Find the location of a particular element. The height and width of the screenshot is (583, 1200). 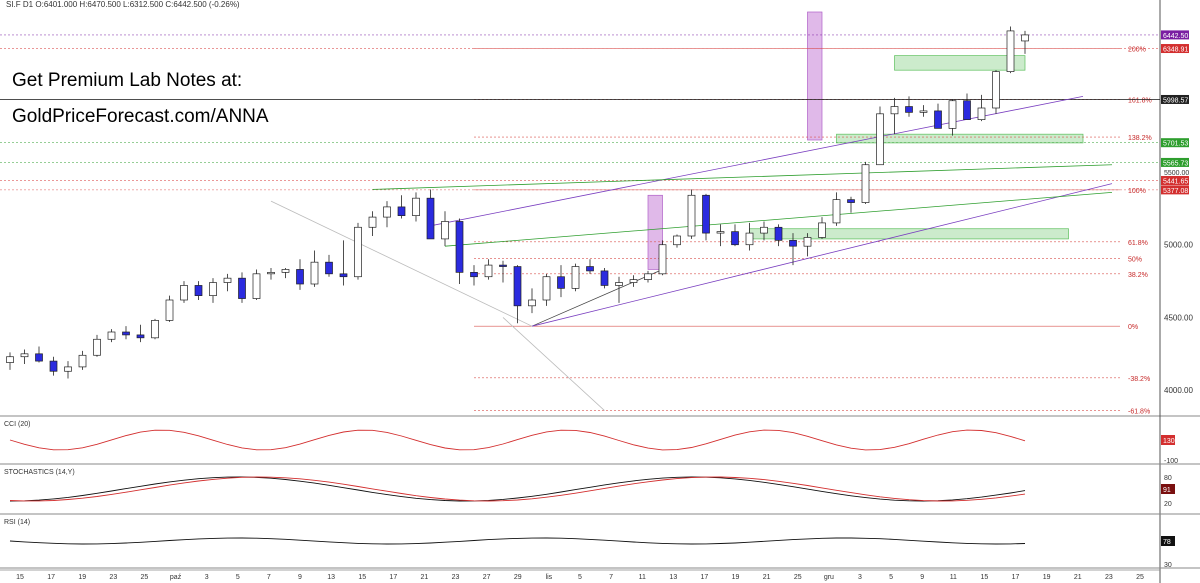

indicator-name: CCI (20) is located at coordinates (17, 424).